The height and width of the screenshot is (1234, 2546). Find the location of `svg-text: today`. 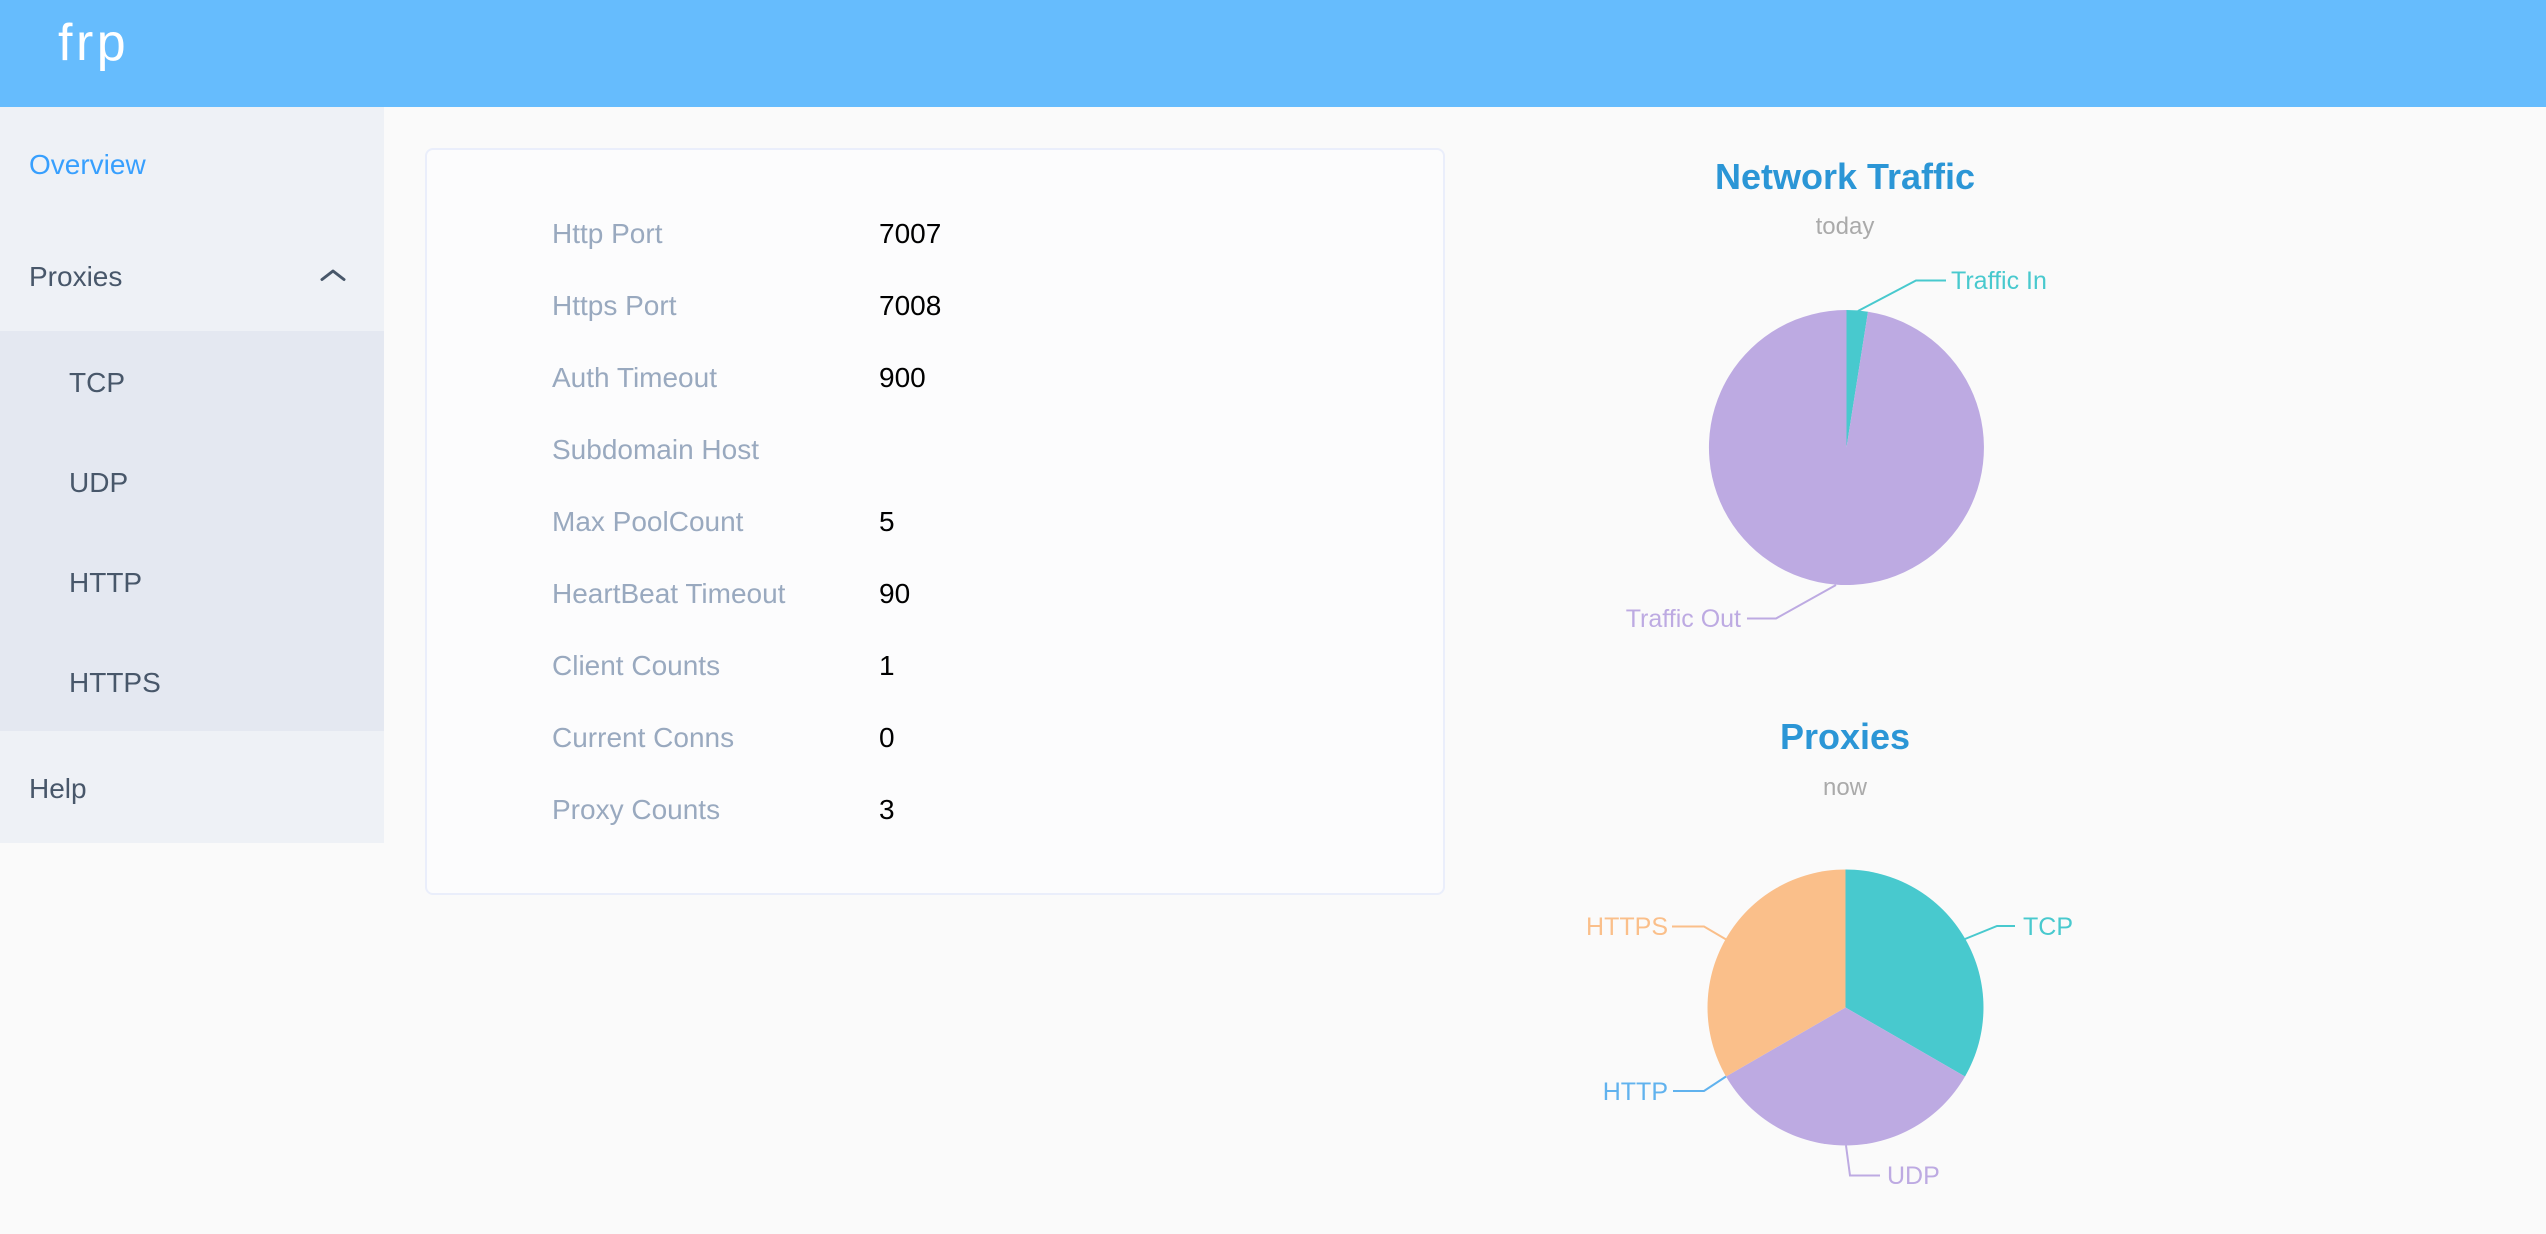

svg-text: today is located at coordinates (1845, 226).